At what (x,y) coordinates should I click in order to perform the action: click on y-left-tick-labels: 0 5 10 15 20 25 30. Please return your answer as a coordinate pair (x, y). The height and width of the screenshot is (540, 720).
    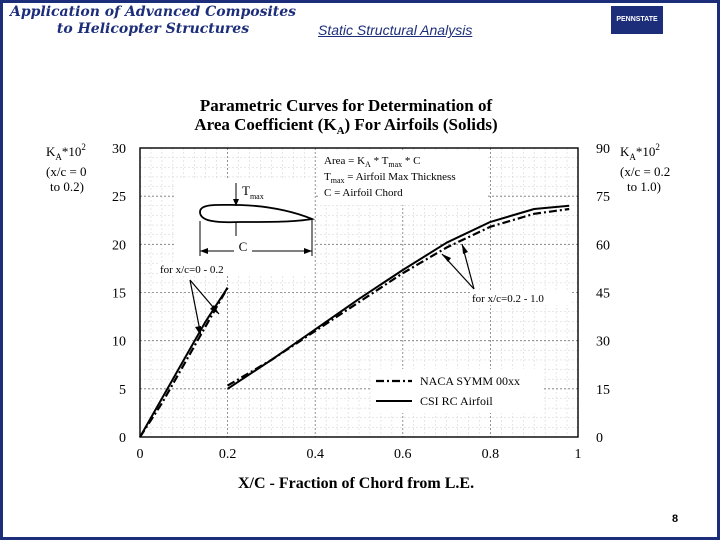
    Looking at the image, I should click on (119, 294).